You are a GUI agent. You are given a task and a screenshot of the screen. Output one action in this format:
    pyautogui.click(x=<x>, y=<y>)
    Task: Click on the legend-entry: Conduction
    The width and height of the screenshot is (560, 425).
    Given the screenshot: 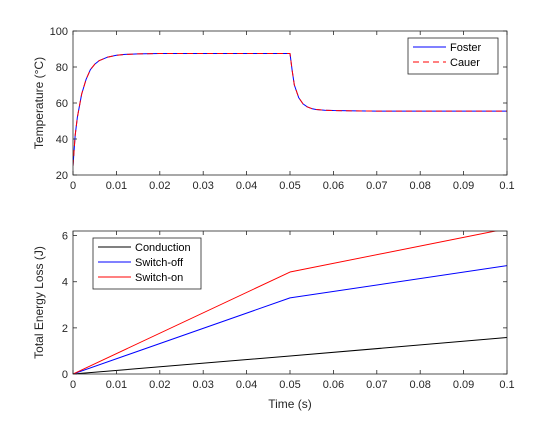 What is the action you would take?
    pyautogui.click(x=163, y=248)
    